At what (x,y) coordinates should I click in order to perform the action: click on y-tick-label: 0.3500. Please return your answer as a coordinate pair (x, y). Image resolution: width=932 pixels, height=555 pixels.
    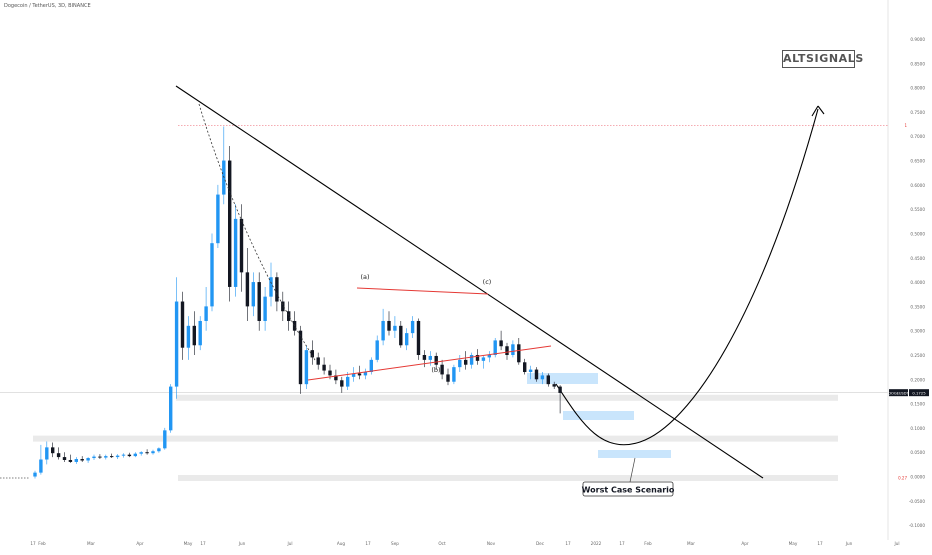
    Looking at the image, I should click on (917, 306).